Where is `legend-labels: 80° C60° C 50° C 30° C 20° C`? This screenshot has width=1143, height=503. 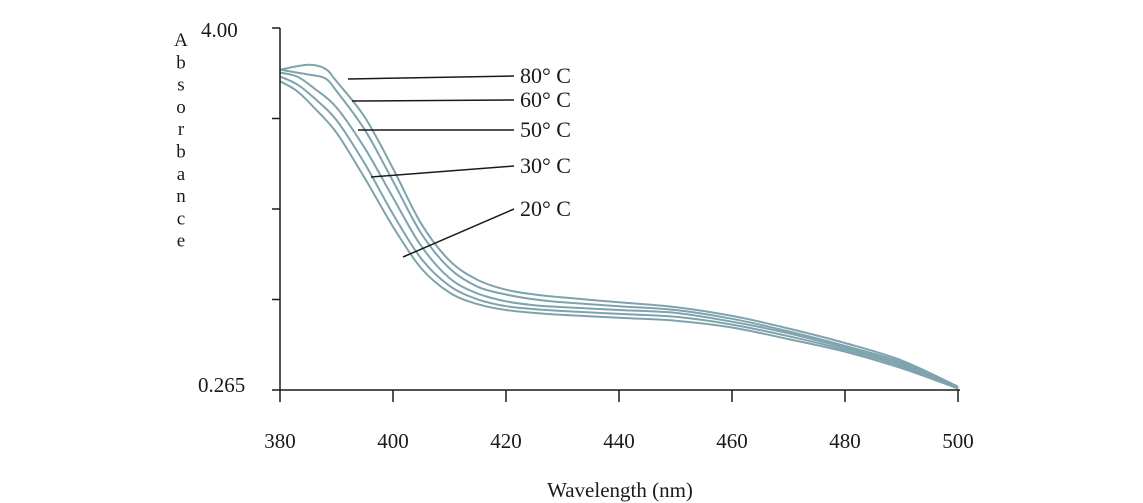
legend-labels: 80° C60° C 50° C 30° C 20° C is located at coordinates (545, 142).